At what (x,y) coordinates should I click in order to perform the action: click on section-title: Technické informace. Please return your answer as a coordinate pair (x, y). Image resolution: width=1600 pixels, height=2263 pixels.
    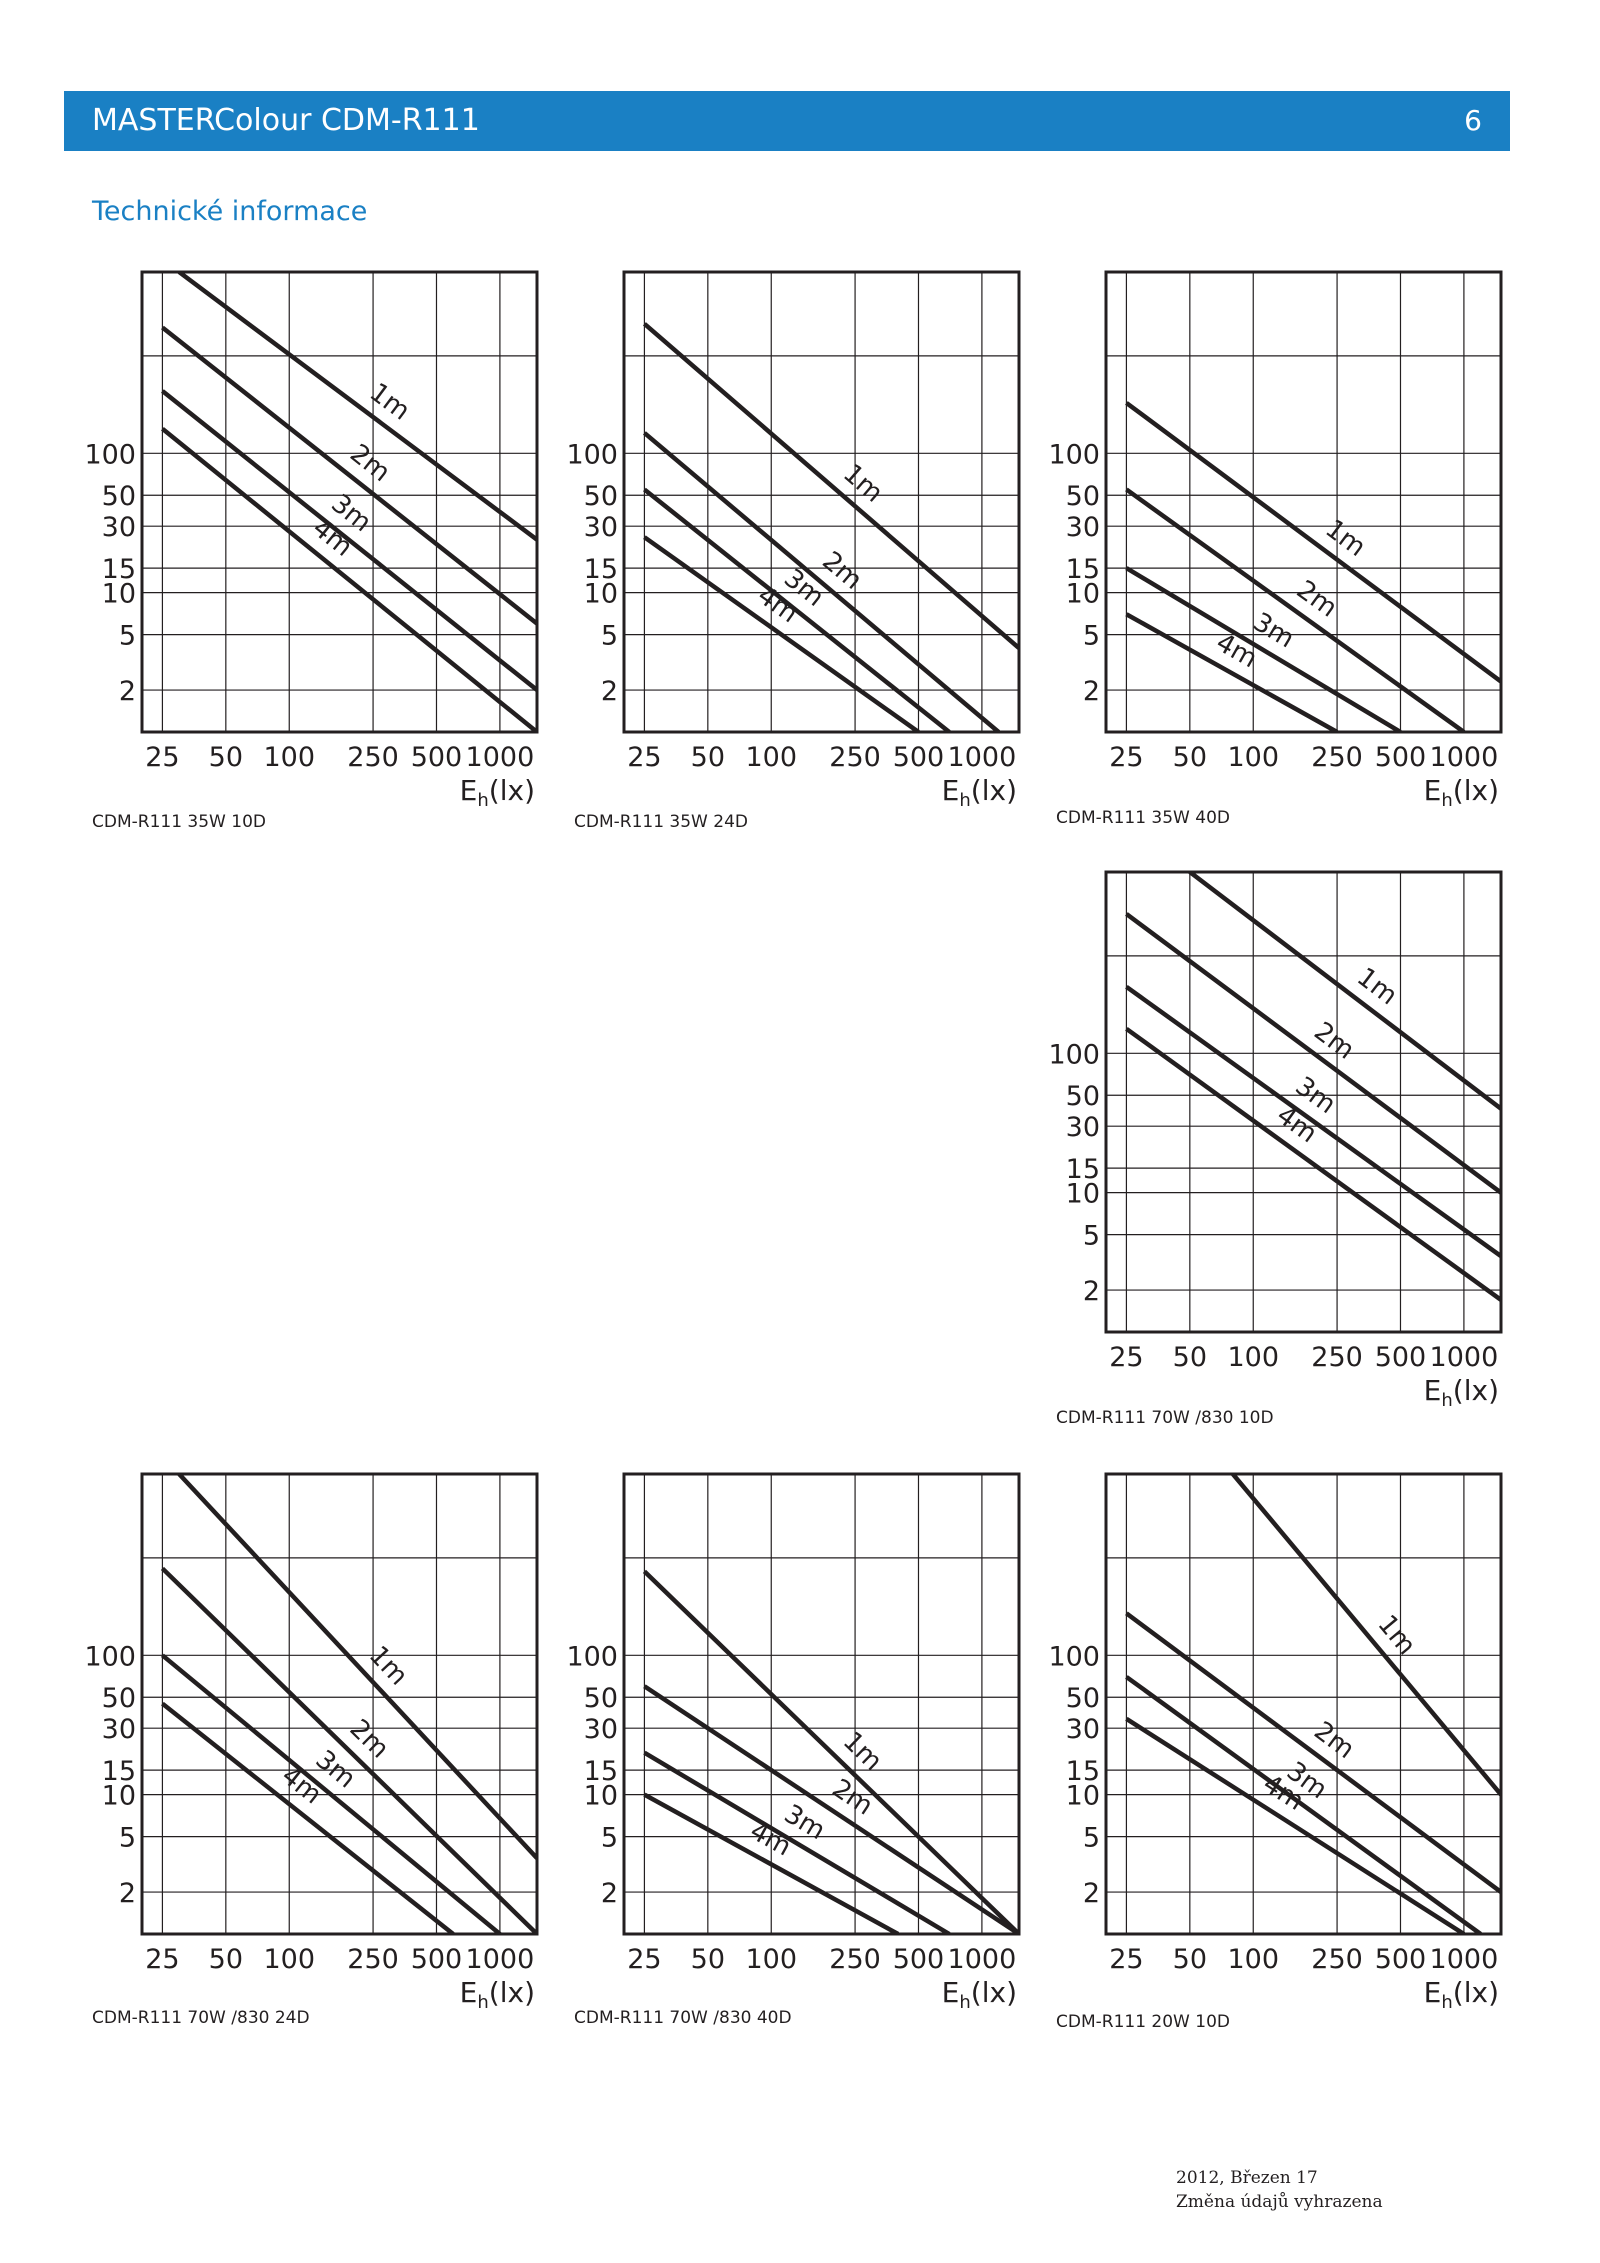
    Looking at the image, I should click on (230, 211).